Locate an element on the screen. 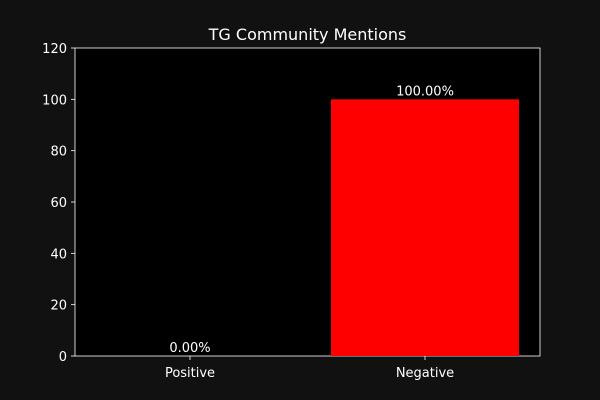 Image resolution: width=600 pixels, height=400 pixels. x-tick-label-positive: Positive is located at coordinates (190, 373).